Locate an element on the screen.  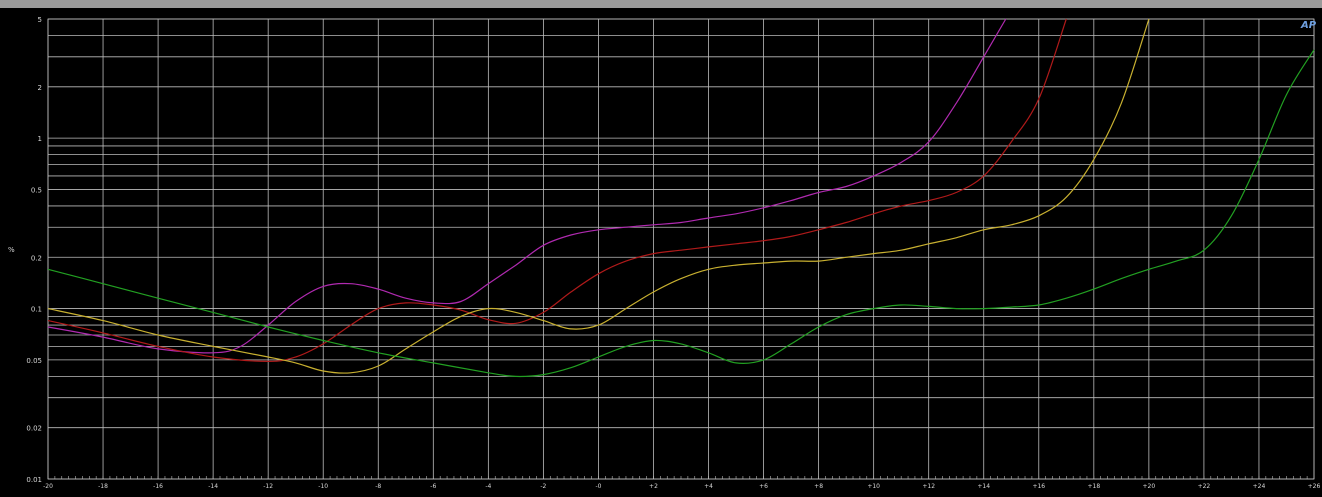
x-tick-label: -16 is located at coordinates (158, 486).